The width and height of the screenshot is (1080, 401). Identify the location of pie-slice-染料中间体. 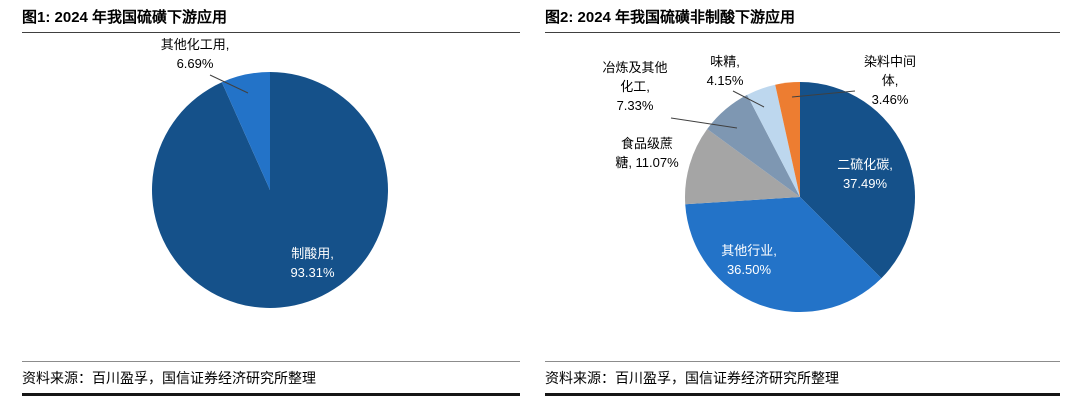
(787, 139).